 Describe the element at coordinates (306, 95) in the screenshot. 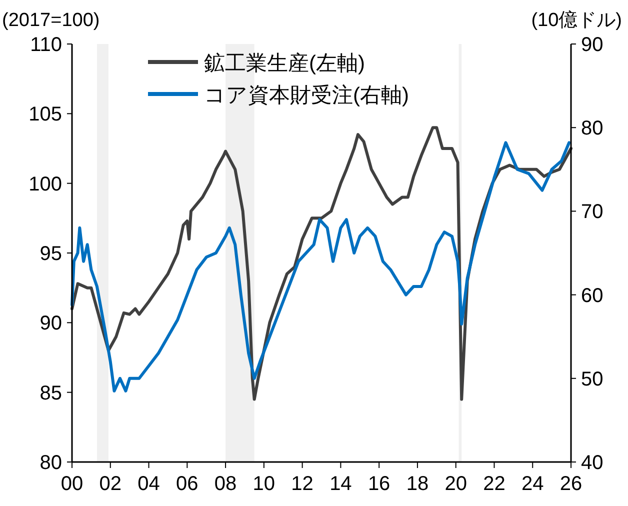

I see `legend-label: コア資本財受注(右軸)` at that location.